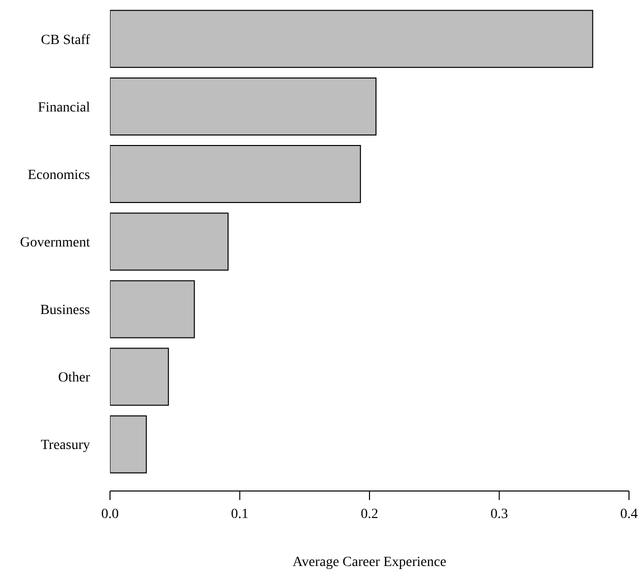 This screenshot has height=573, width=638. What do you see at coordinates (369, 562) in the screenshot?
I see `x-axis-title: Average Career Experience` at bounding box center [369, 562].